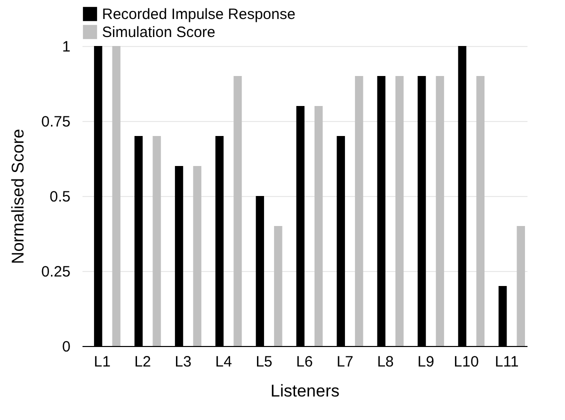 The height and width of the screenshot is (420, 565). What do you see at coordinates (506, 362) in the screenshot?
I see `x-tick-label: L11` at bounding box center [506, 362].